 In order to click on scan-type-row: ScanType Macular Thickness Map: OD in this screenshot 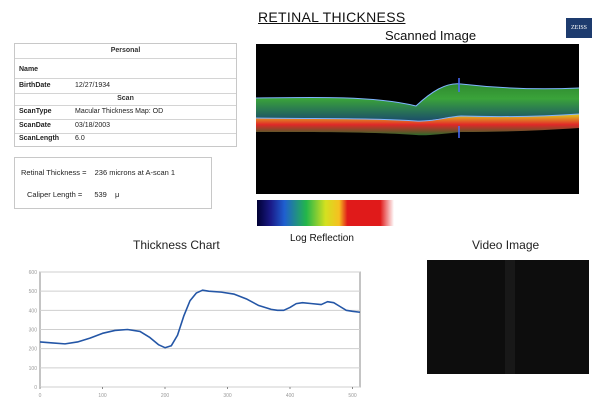, I will do `click(91, 111)`.